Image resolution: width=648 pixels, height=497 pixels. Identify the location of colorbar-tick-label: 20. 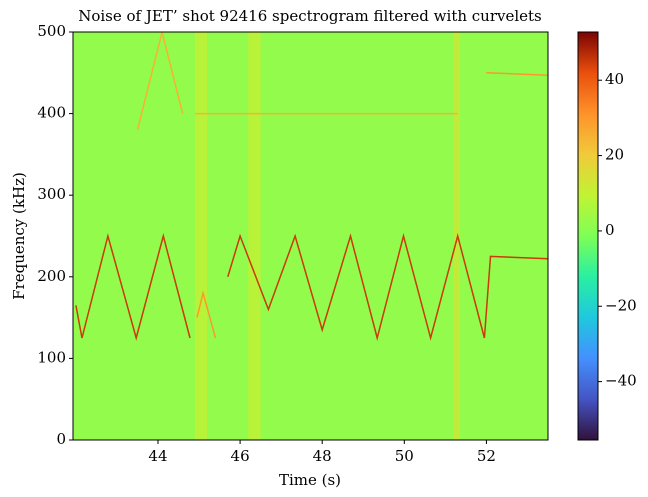
(614, 155).